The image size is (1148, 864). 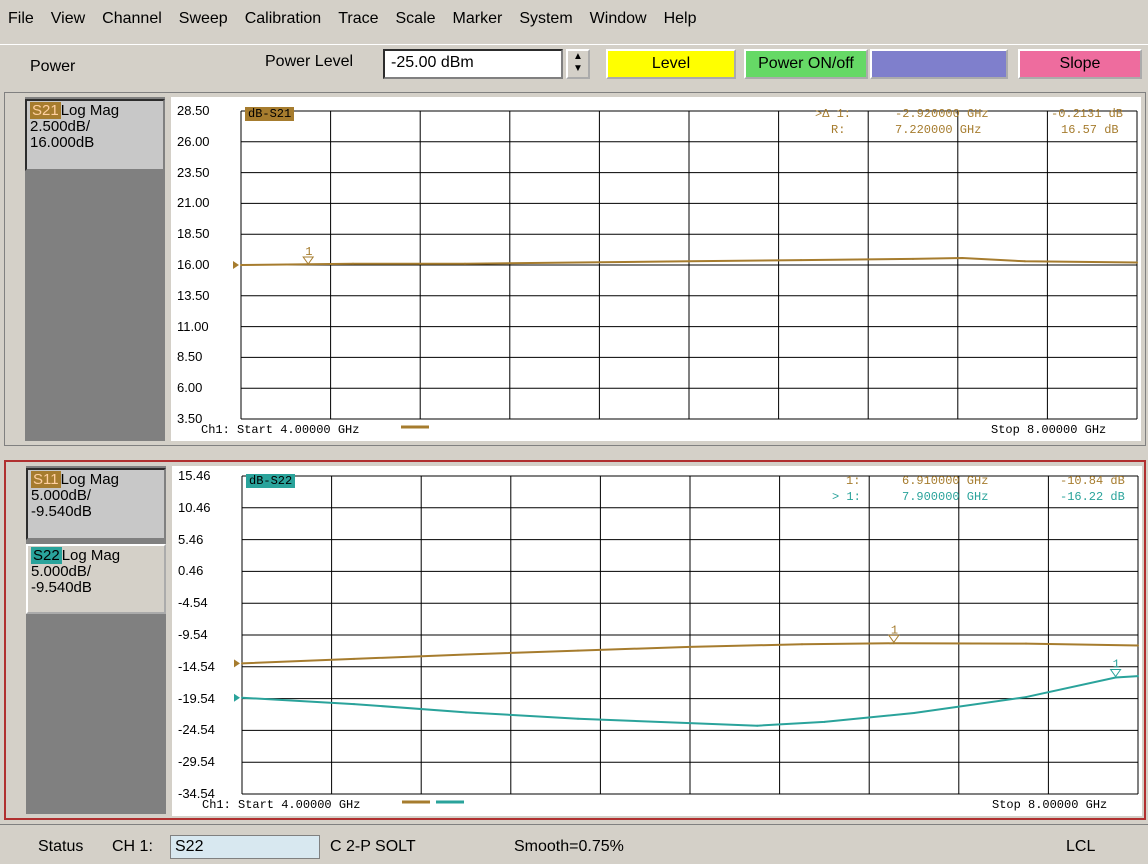 What do you see at coordinates (1092, 497) in the screenshot?
I see `marker-s22-value: -16.22 dB` at bounding box center [1092, 497].